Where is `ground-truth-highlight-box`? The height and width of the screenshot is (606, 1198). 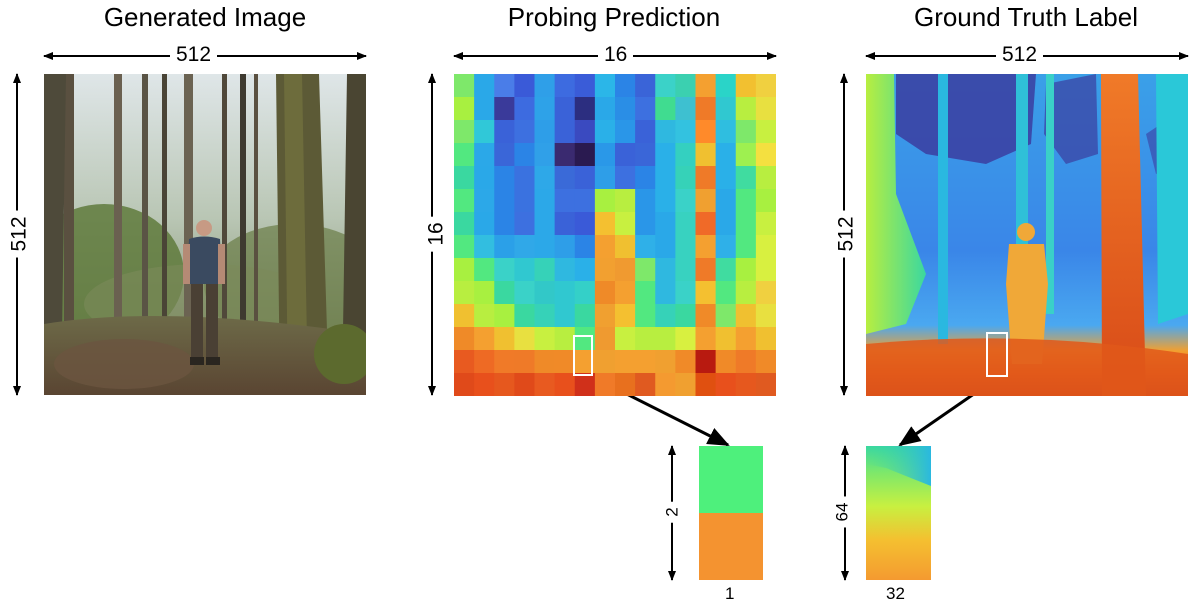
ground-truth-highlight-box is located at coordinates (997, 354).